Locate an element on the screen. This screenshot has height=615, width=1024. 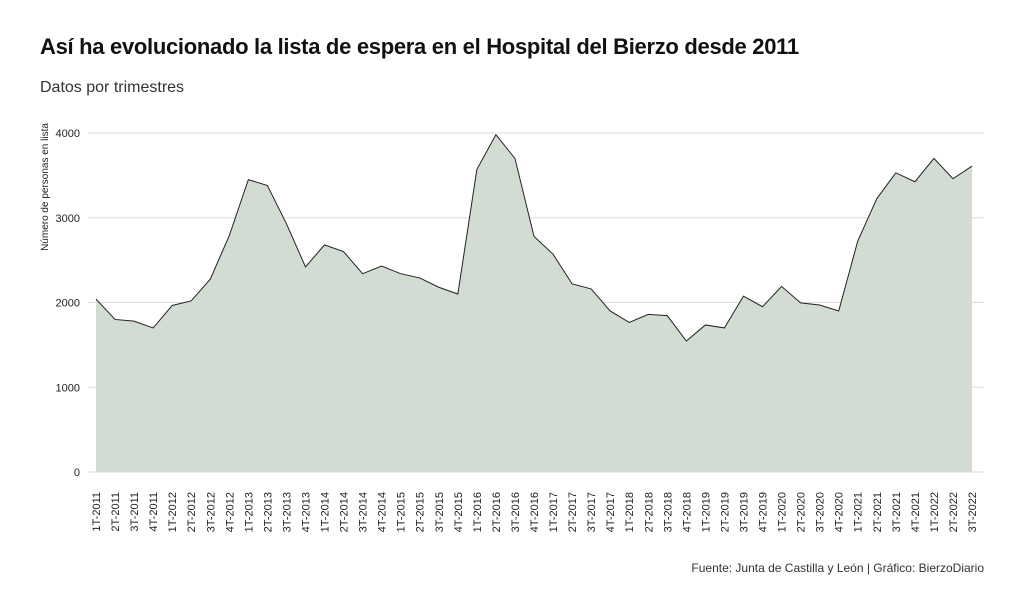
x-tick-label: 2T-2013 is located at coordinates (268, 512).